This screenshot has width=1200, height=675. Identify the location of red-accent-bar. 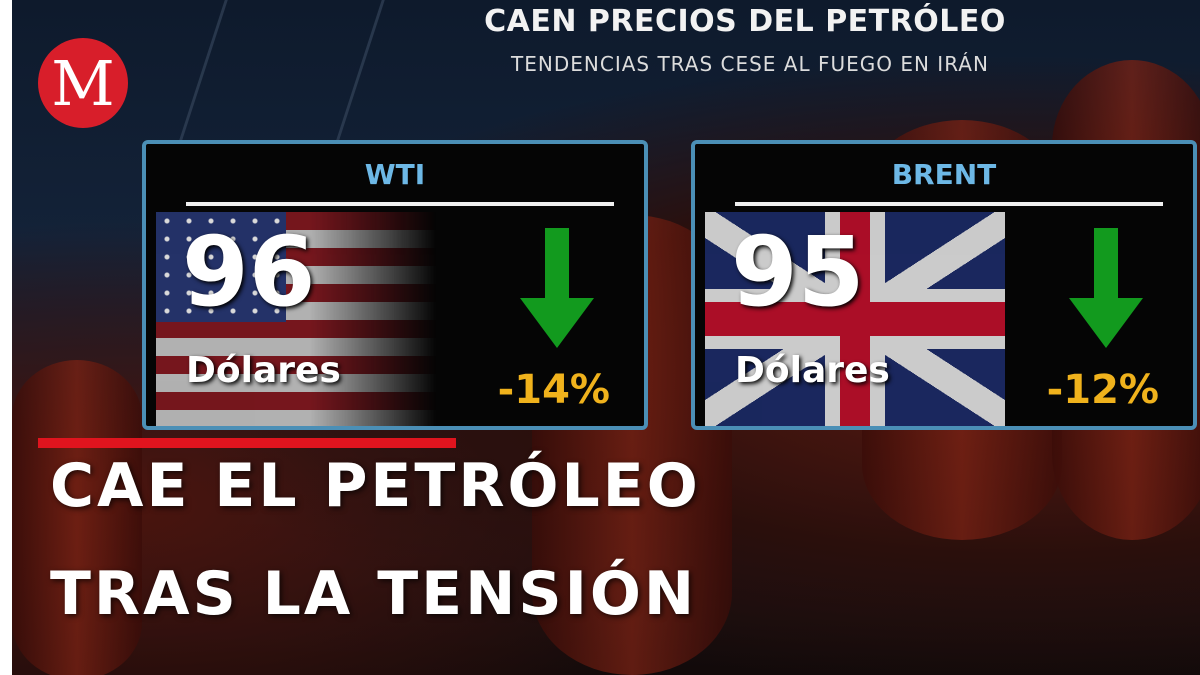
(247, 443).